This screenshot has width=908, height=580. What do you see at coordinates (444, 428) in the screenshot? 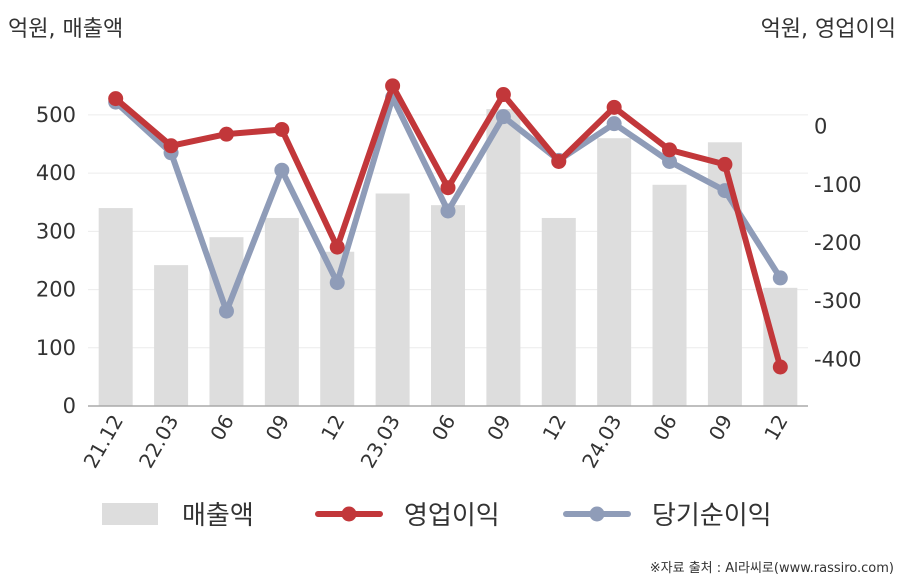
I see `x-tick-label-6: 06` at bounding box center [444, 428].